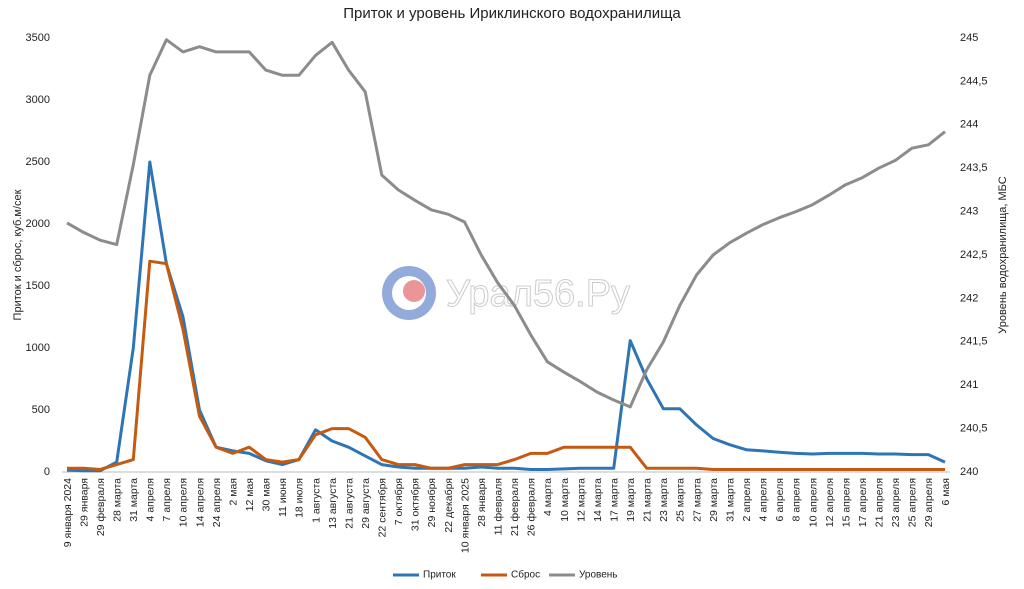 The image size is (1024, 589). Describe the element at coordinates (532, 507) in the screenshot. I see `x-tick-label: 26 февраля` at that location.